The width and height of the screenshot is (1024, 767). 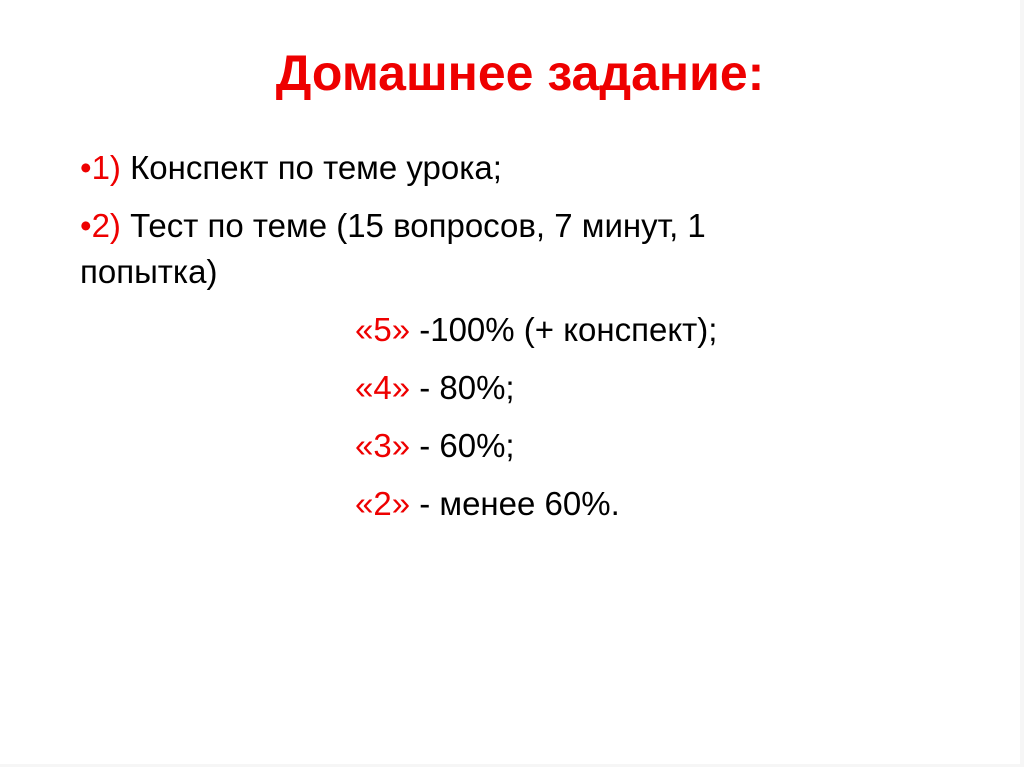 What do you see at coordinates (564, 329) in the screenshot?
I see `grade-text: -100% (+ конспект);` at bounding box center [564, 329].